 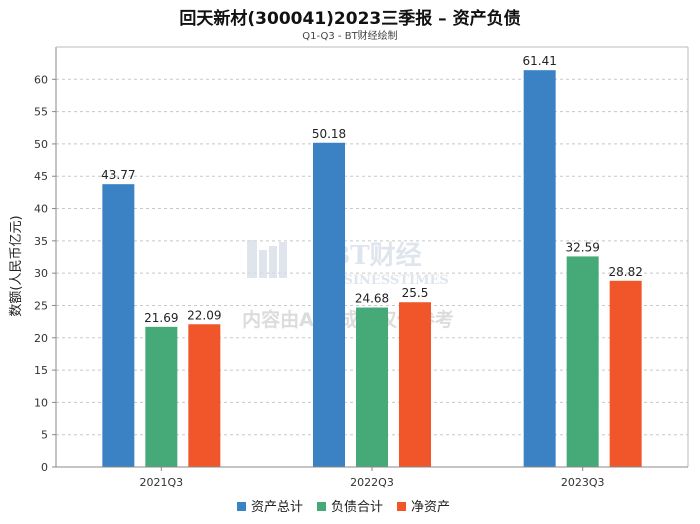 What do you see at coordinates (41, 402) in the screenshot?
I see `y-tick-label: 10` at bounding box center [41, 402].